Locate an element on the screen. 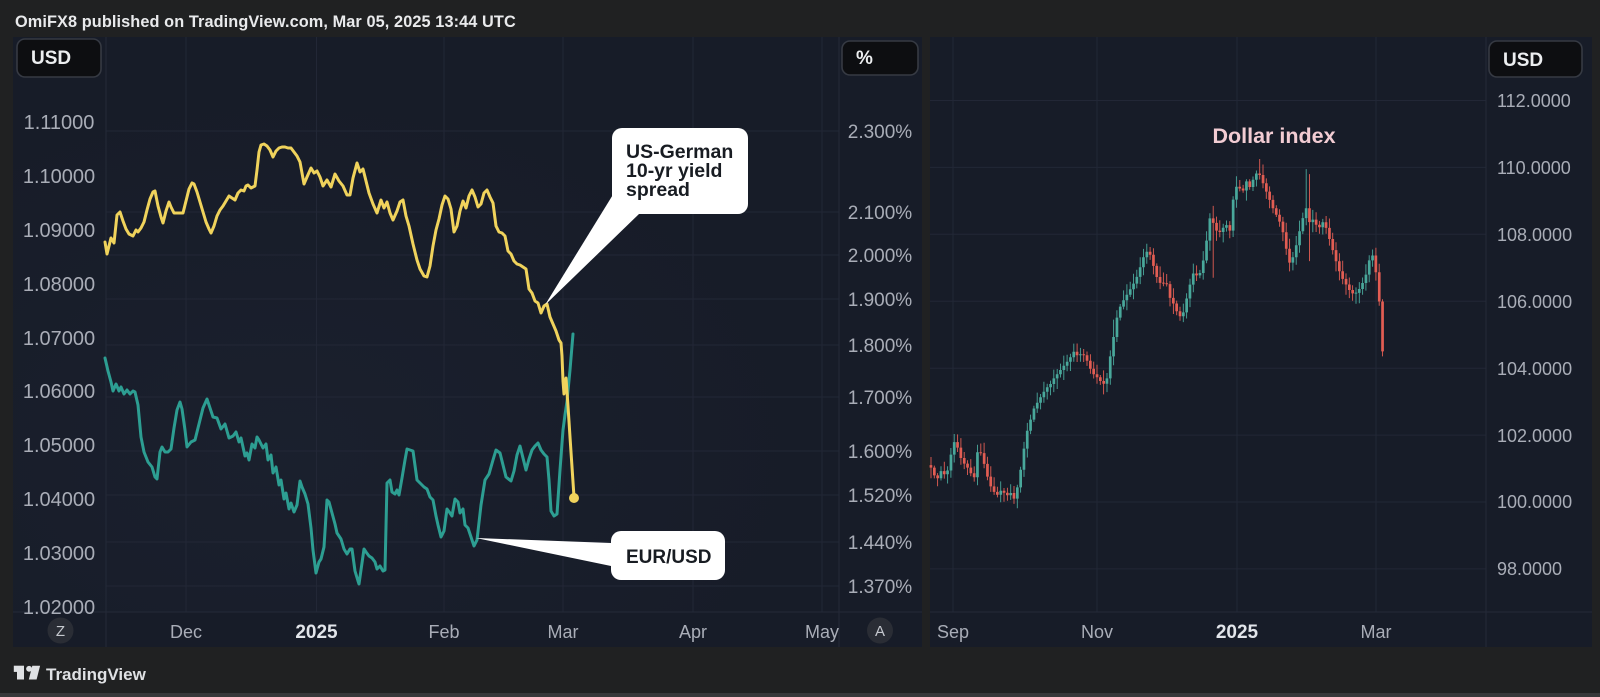 This screenshot has width=1600, height=697. svg-text: Nov is located at coordinates (1097, 632).